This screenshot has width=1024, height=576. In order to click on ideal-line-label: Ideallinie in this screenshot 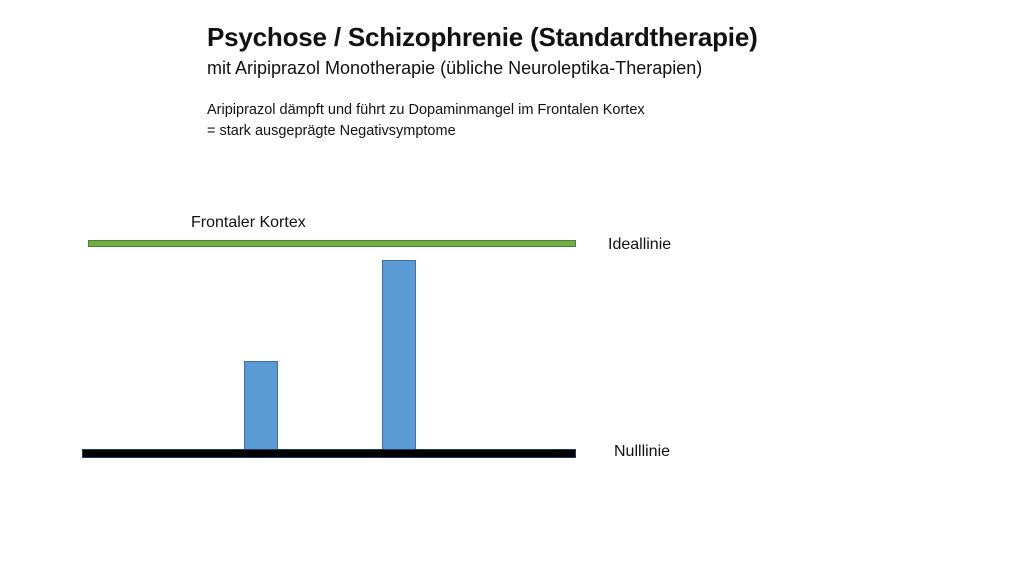, I will do `click(640, 244)`.